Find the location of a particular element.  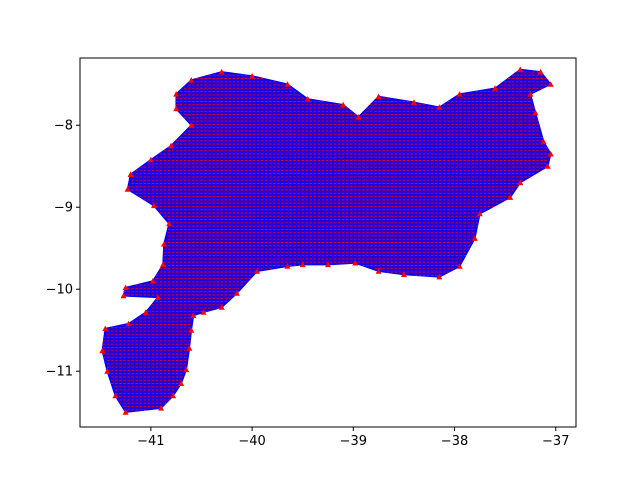

y-tick-label: −9 is located at coordinates (63, 208).